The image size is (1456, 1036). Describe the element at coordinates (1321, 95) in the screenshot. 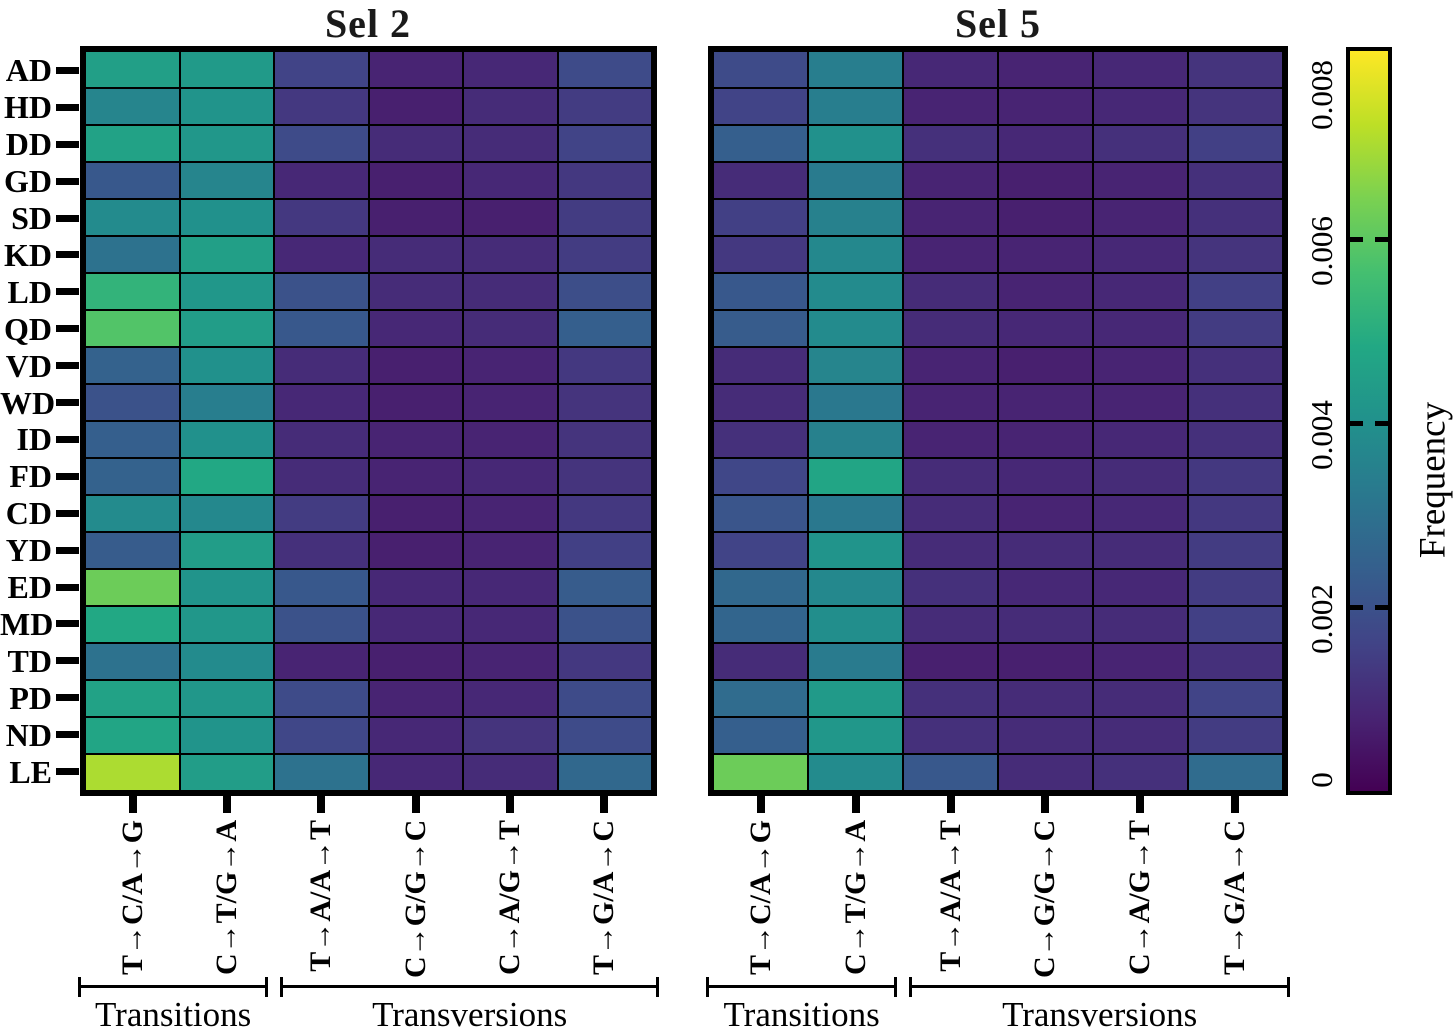

I see `colorbar-tick-label: 0.008` at that location.